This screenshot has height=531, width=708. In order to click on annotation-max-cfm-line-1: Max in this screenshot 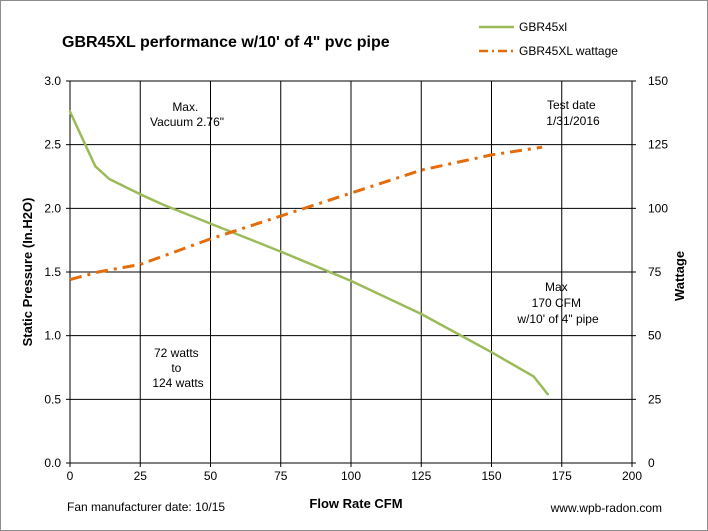, I will do `click(556, 287)`.